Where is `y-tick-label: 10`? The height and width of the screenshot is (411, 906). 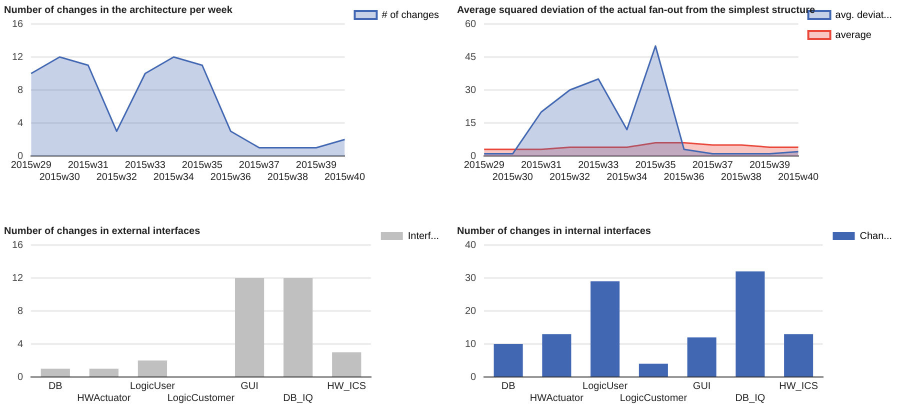 y-tick-label: 10 is located at coordinates (471, 344).